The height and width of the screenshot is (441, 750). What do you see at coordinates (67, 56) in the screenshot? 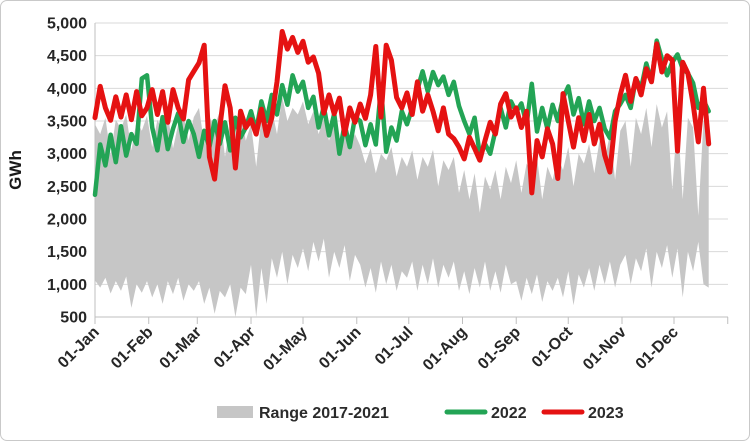
I see `y-tick-label: 4,500` at bounding box center [67, 56].